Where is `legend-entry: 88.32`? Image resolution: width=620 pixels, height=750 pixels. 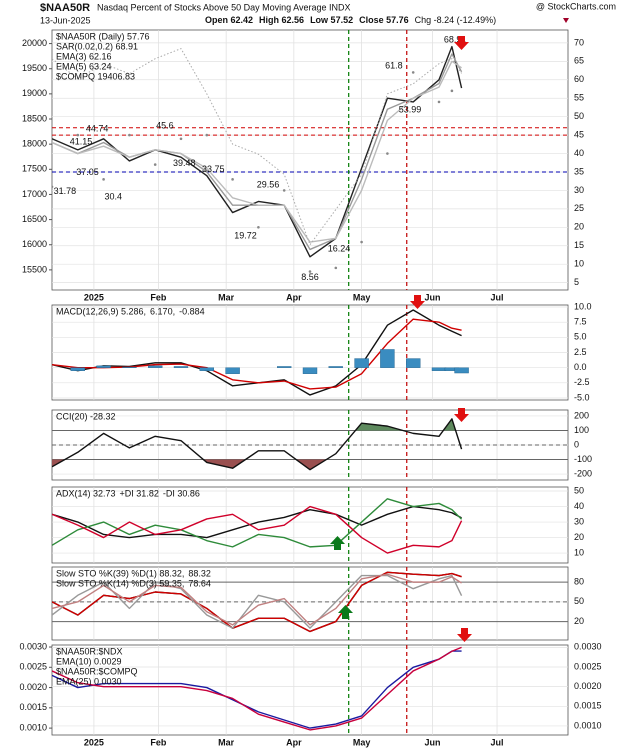
legend-entry: 88.32 is located at coordinates (199, 573).